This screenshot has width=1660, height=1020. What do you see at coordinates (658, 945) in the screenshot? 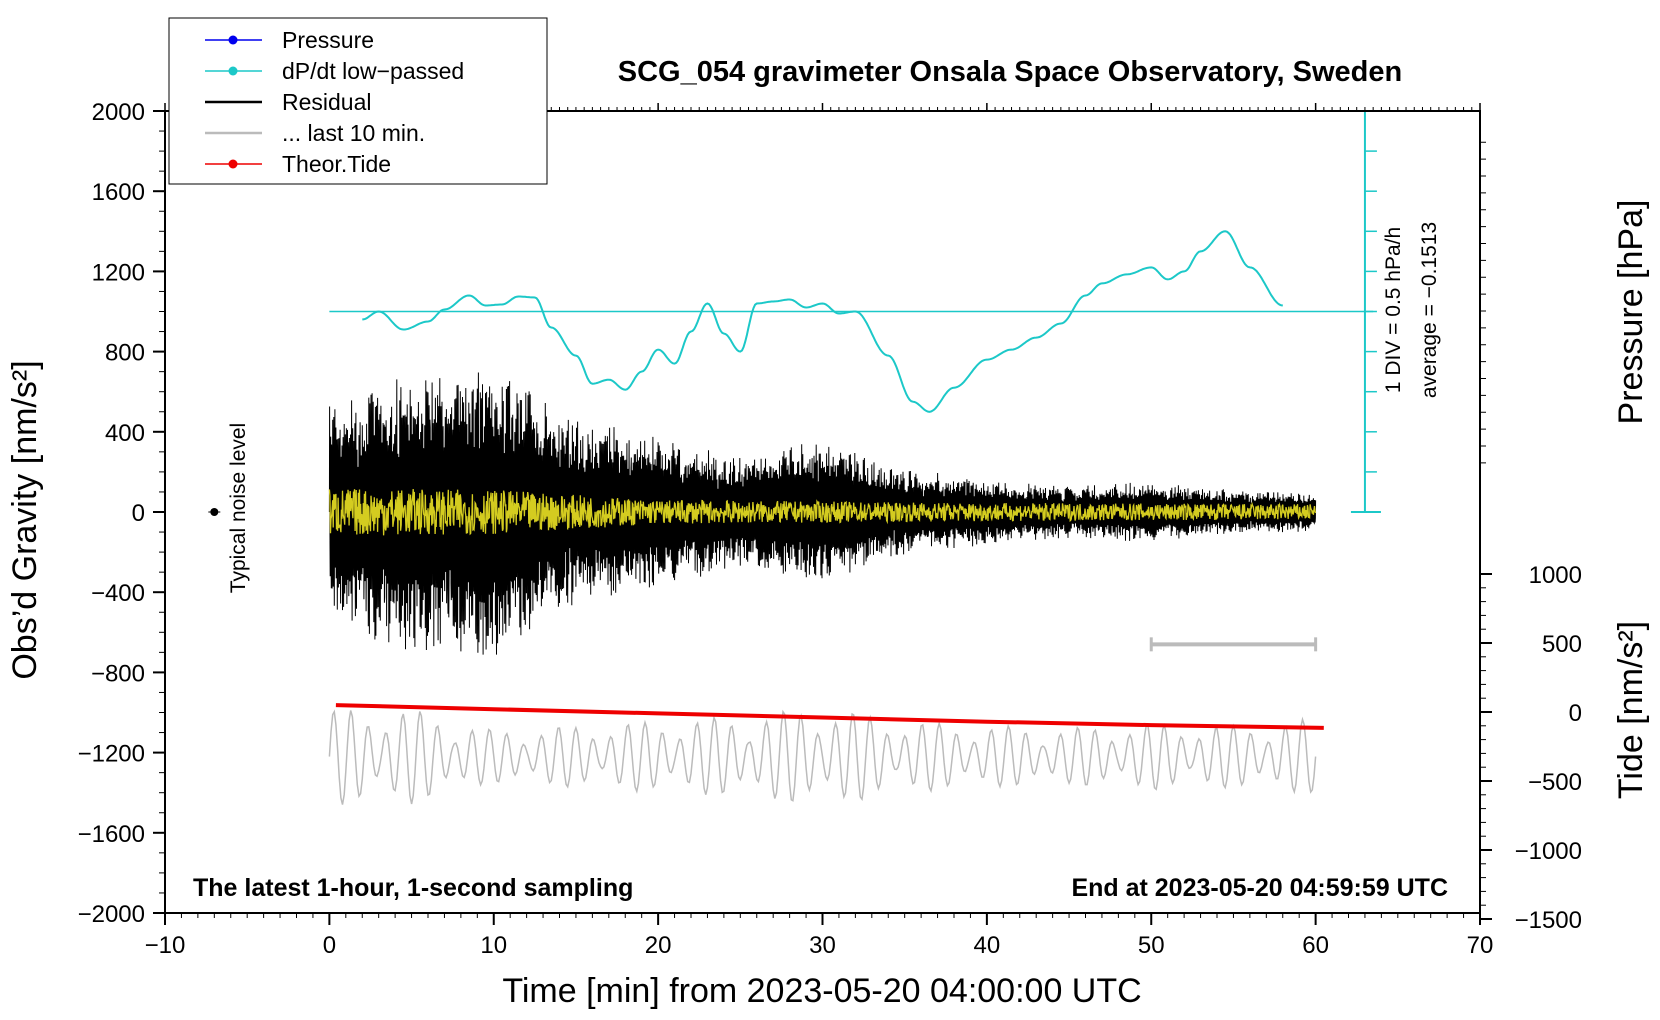
I see `x-tick-label: 20` at bounding box center [658, 945].